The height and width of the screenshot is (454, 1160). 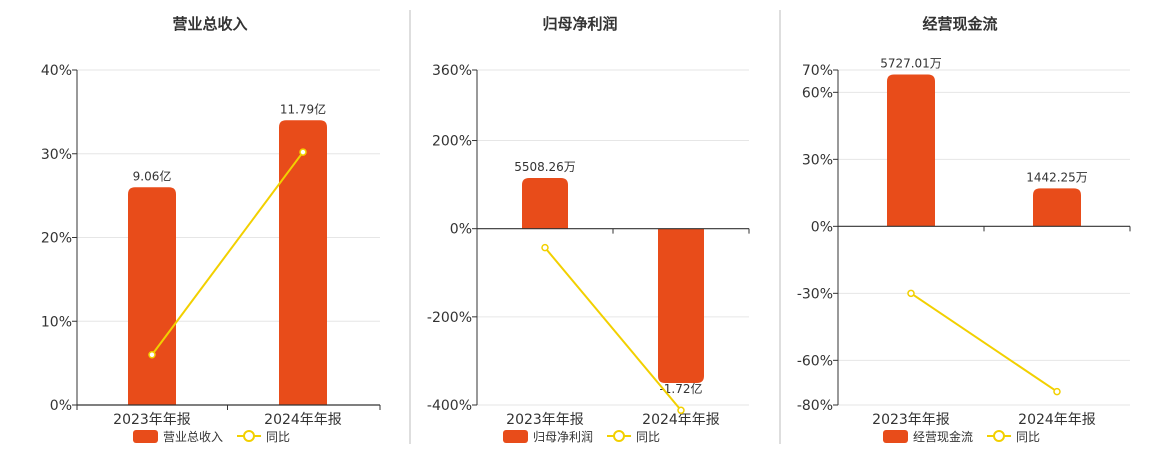 I want to click on y-tick-label: 10%, so click(x=56, y=322).